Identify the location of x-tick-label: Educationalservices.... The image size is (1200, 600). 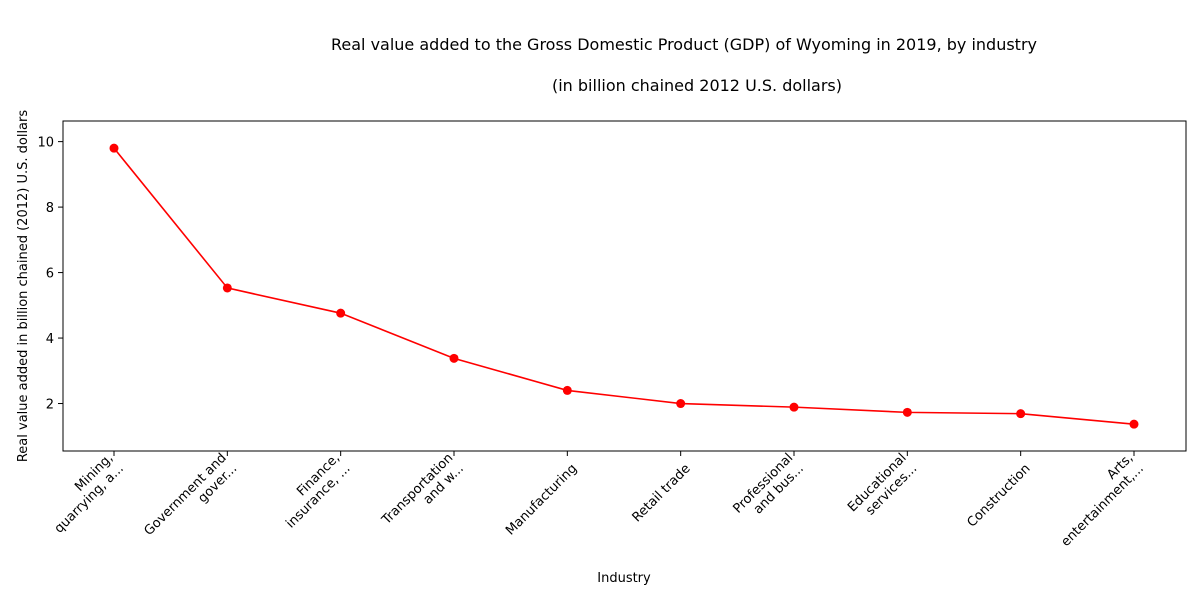
(882, 488).